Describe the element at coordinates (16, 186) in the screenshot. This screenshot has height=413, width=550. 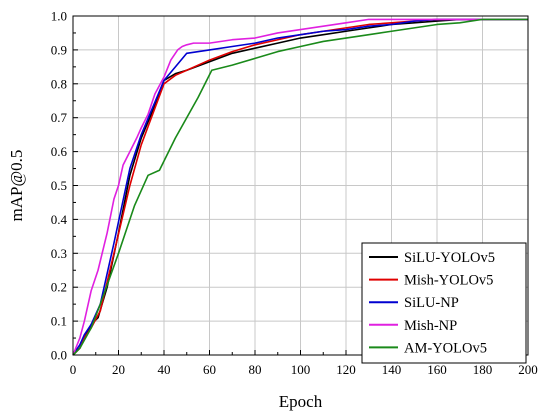
I see `y-axis-title: mAP@0.5` at that location.